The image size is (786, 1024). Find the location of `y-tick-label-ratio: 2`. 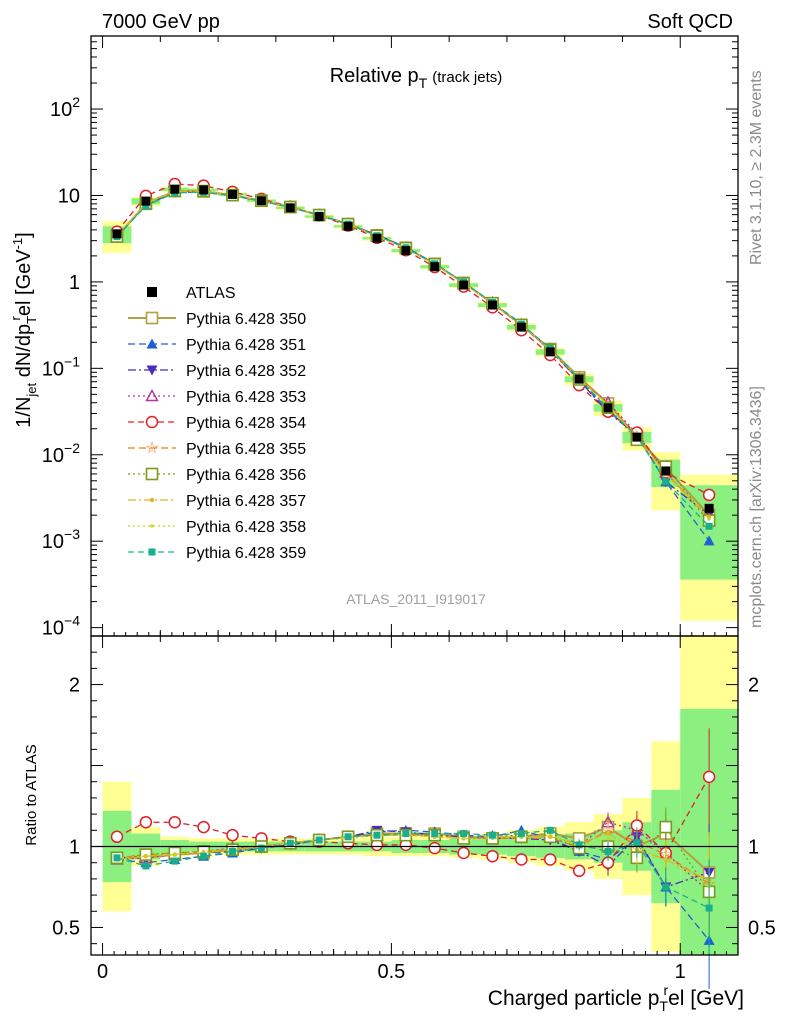

y-tick-label-ratio: 2 is located at coordinates (74, 686).